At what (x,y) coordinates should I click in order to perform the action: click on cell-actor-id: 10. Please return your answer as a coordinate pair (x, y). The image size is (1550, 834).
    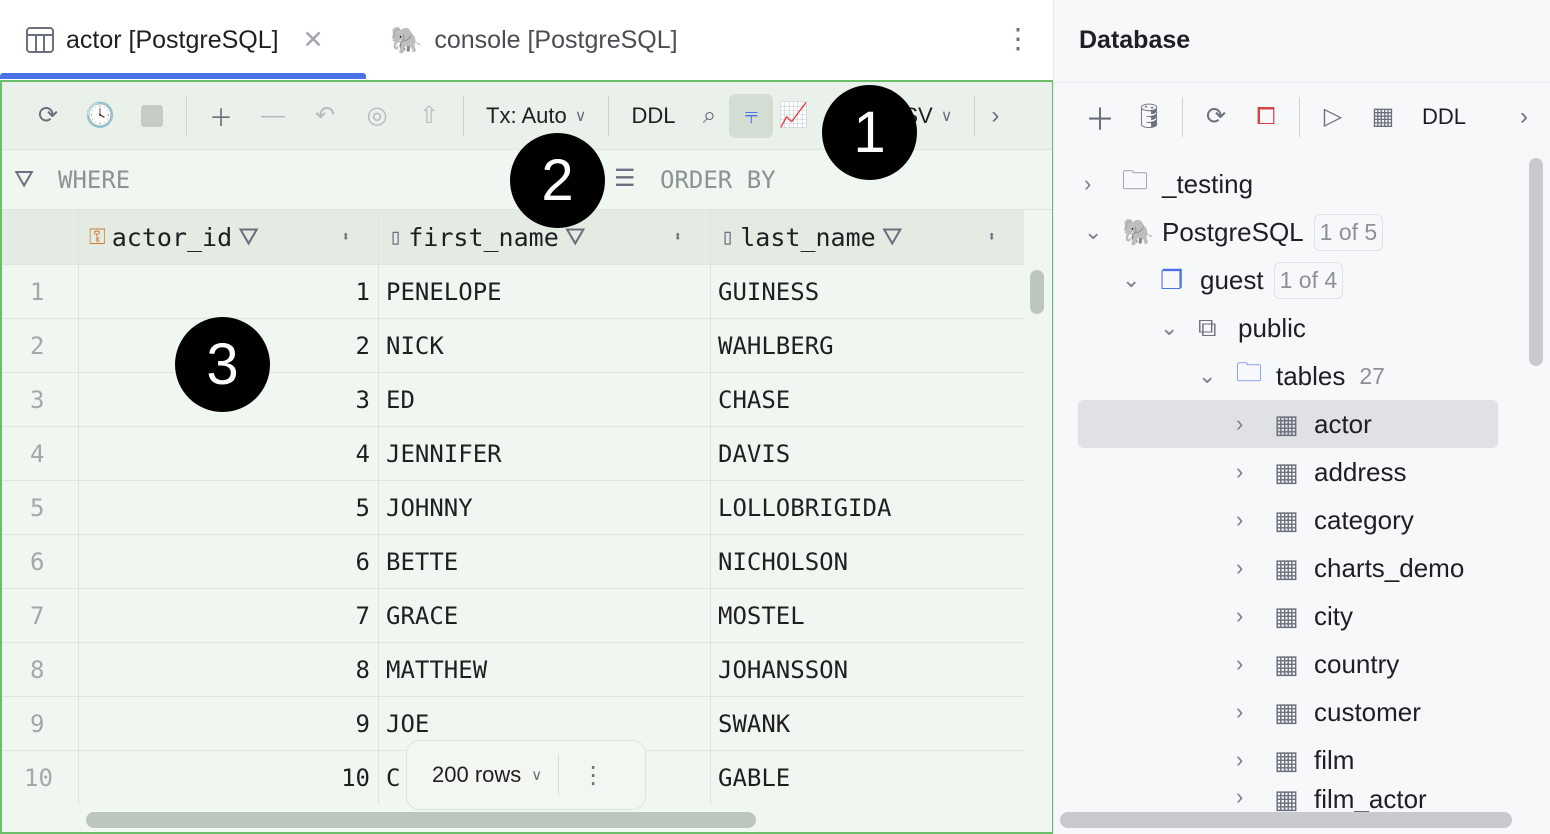
    Looking at the image, I should click on (229, 777).